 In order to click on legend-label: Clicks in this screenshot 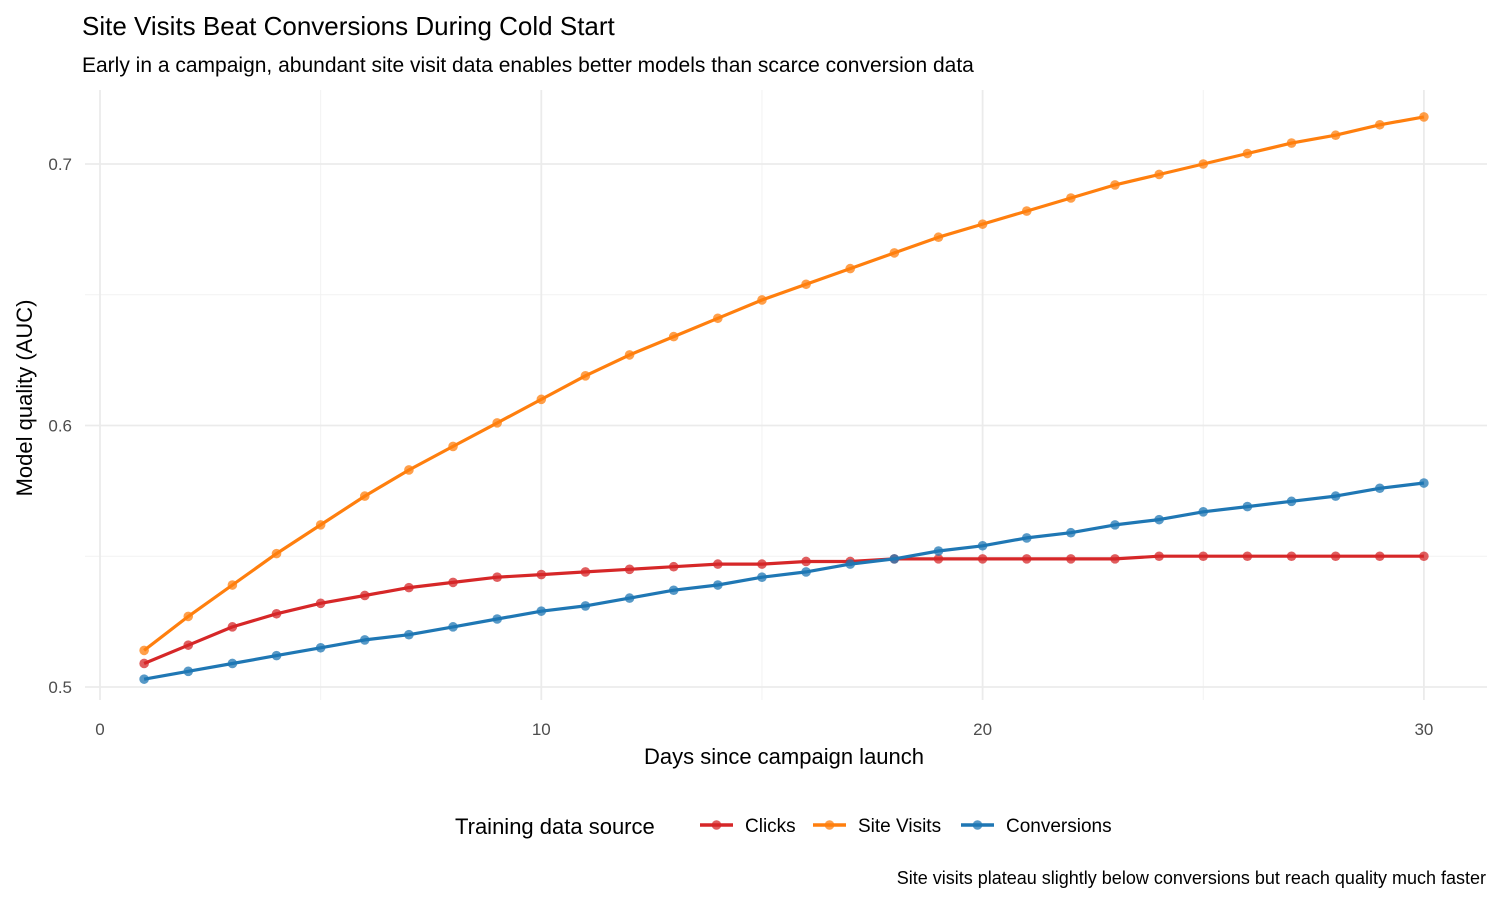, I will do `click(770, 826)`.